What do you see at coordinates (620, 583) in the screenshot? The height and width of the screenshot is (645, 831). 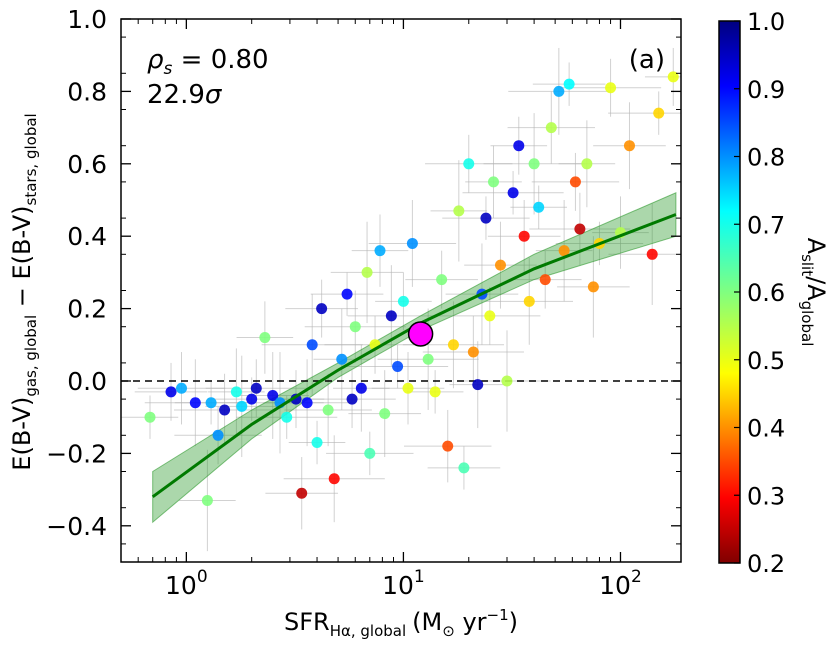 I see `x-tick-label: 10²` at bounding box center [620, 583].